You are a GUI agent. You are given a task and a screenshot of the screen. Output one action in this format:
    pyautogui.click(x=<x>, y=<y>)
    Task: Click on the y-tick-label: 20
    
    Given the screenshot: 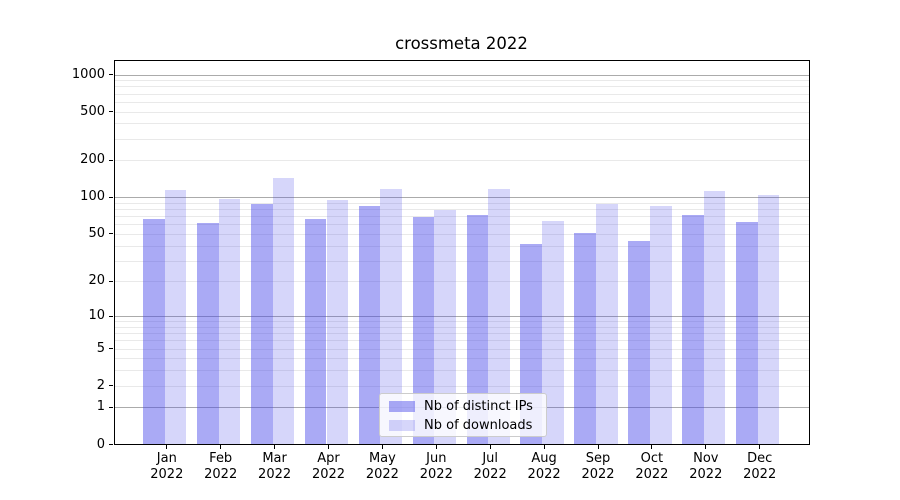 What is the action you would take?
    pyautogui.click(x=96, y=281)
    